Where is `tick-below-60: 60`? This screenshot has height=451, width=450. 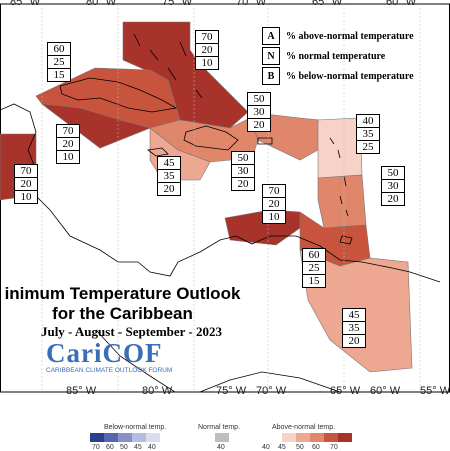
tick-below-60: 60 is located at coordinates (110, 447).